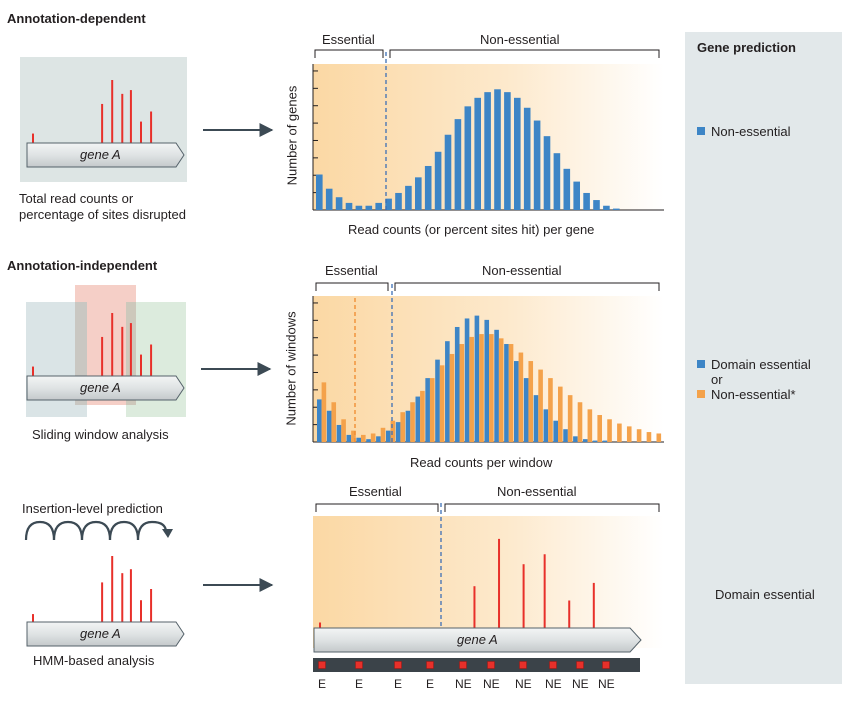 This screenshot has width=867, height=711. Describe the element at coordinates (104, 583) in the screenshot. I see `section3-diagram` at that location.